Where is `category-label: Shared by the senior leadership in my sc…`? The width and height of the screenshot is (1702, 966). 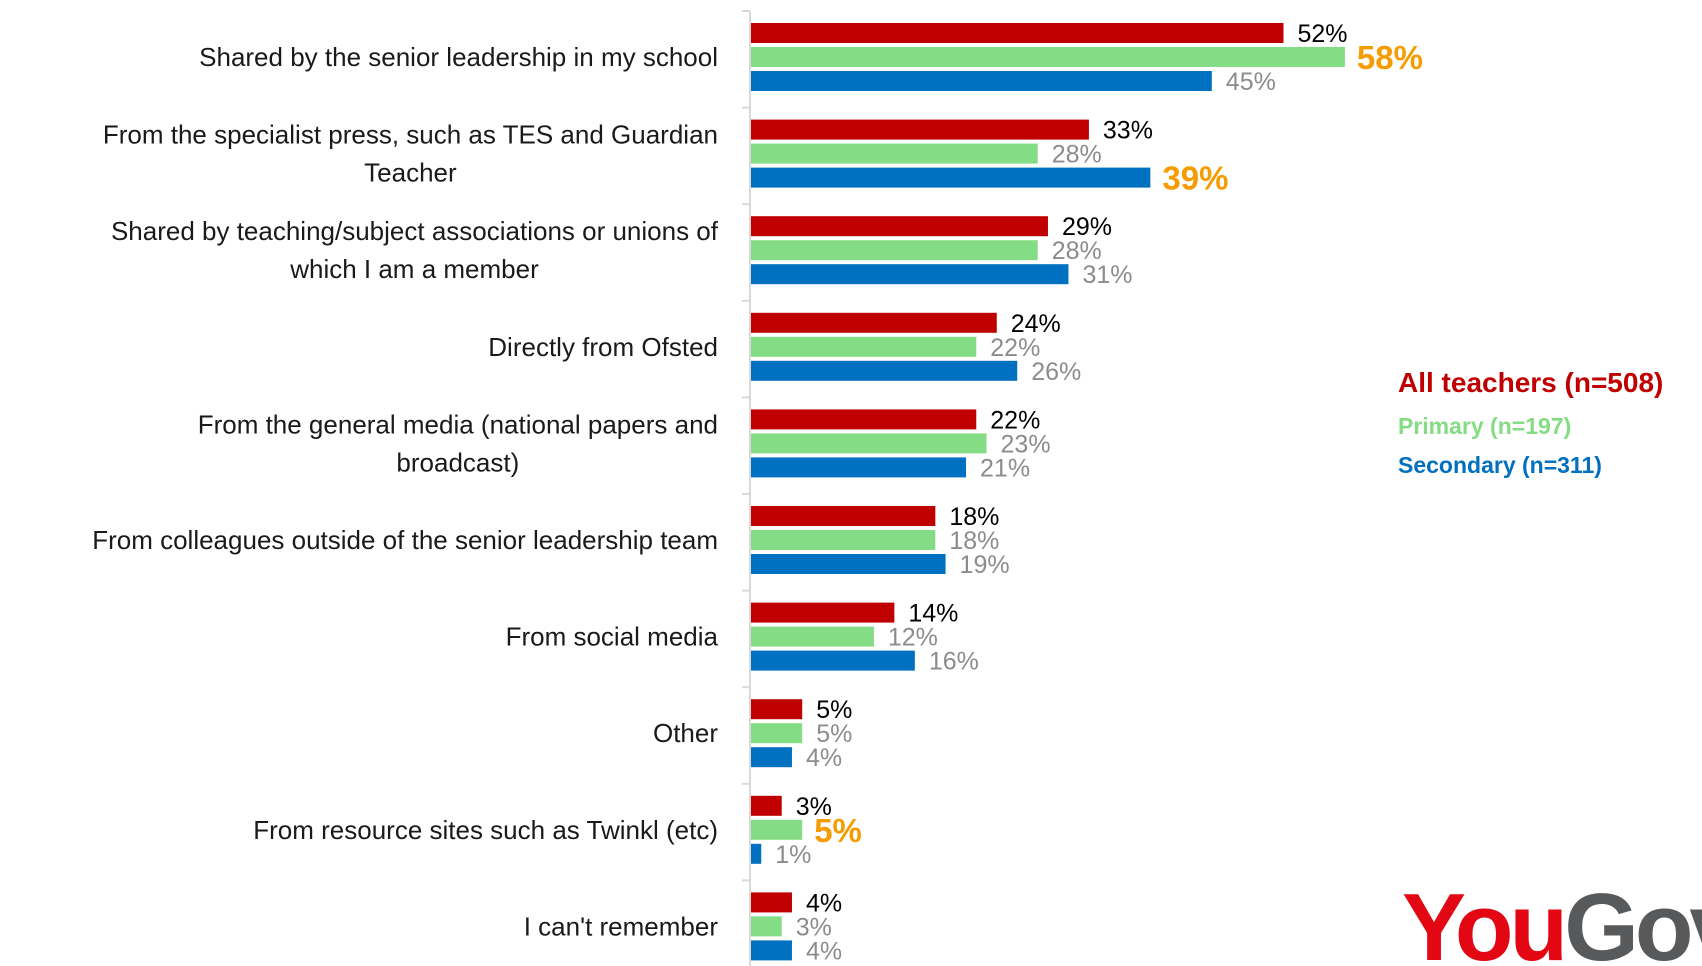 category-label: Shared by the senior leadership in my sc… is located at coordinates (458, 57).